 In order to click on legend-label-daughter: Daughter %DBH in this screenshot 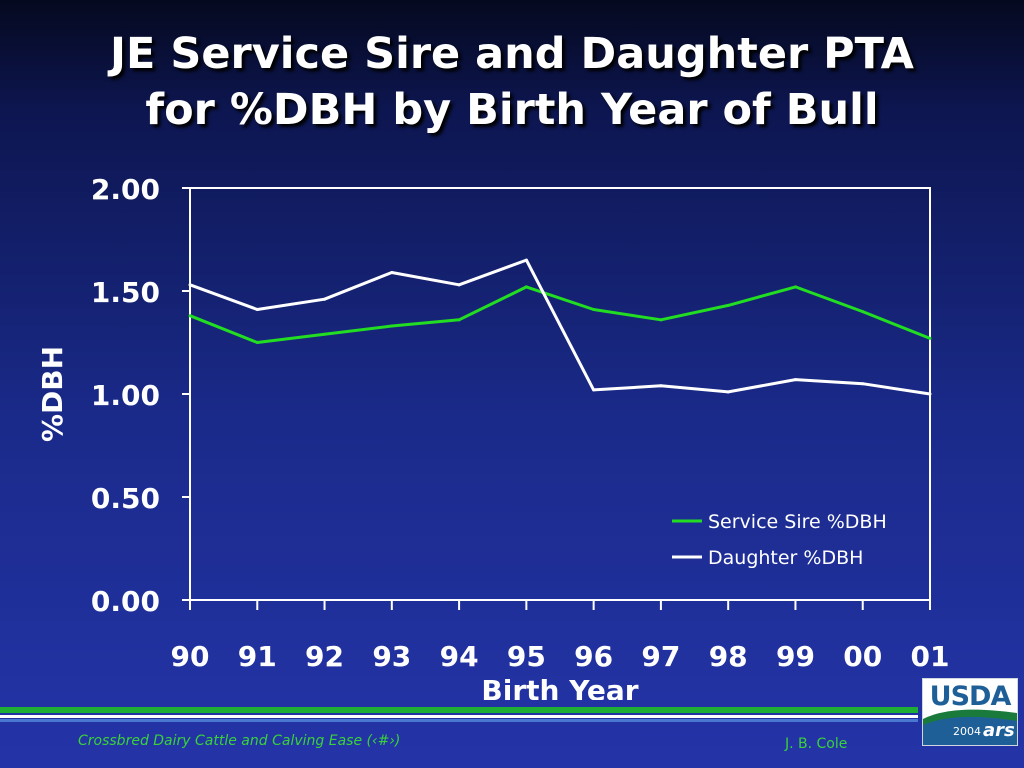, I will do `click(785, 558)`.